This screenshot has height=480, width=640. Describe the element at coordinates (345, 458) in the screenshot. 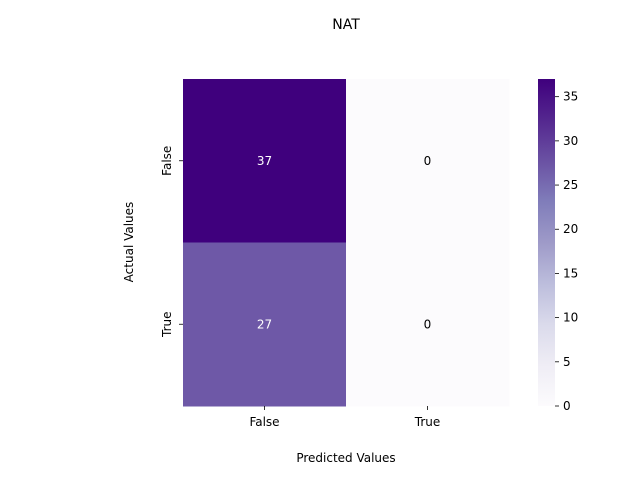

I see `x-axis-label: Predicted Values` at that location.